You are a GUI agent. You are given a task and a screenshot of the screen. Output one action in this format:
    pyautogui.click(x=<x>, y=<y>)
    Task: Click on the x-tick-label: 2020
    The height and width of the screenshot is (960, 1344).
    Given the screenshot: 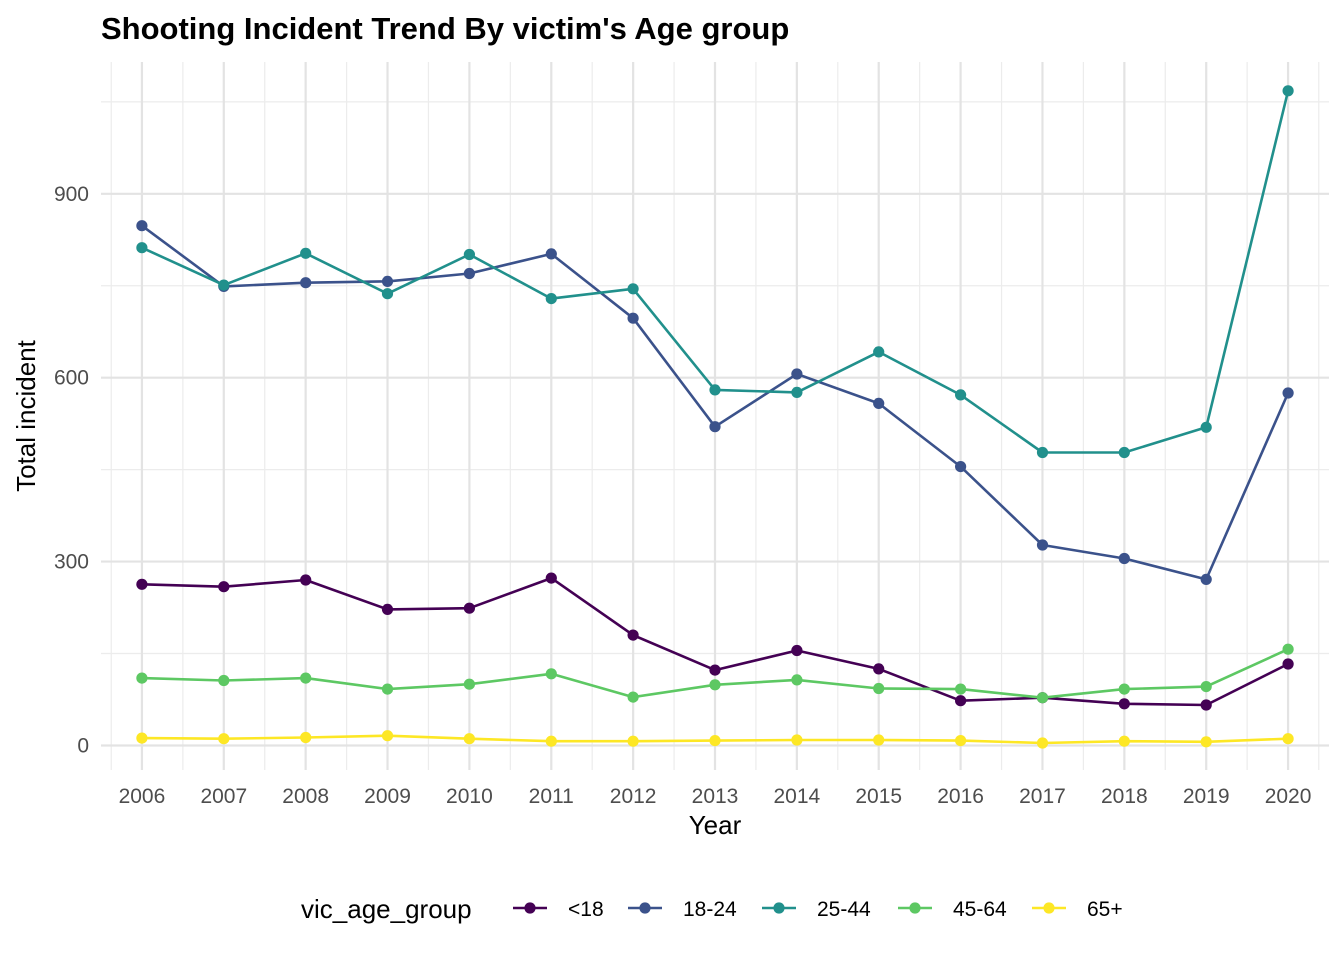 What is the action you would take?
    pyautogui.click(x=1288, y=796)
    